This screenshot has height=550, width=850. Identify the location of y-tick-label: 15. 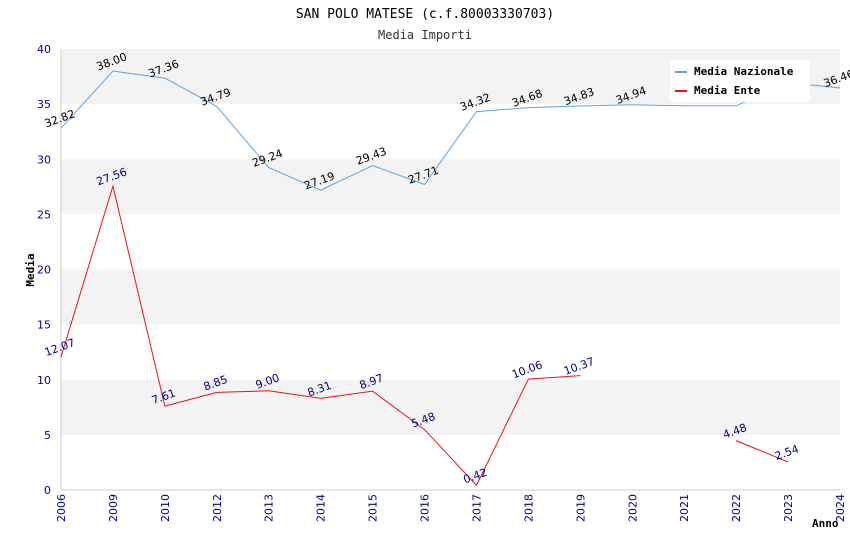
(44, 325).